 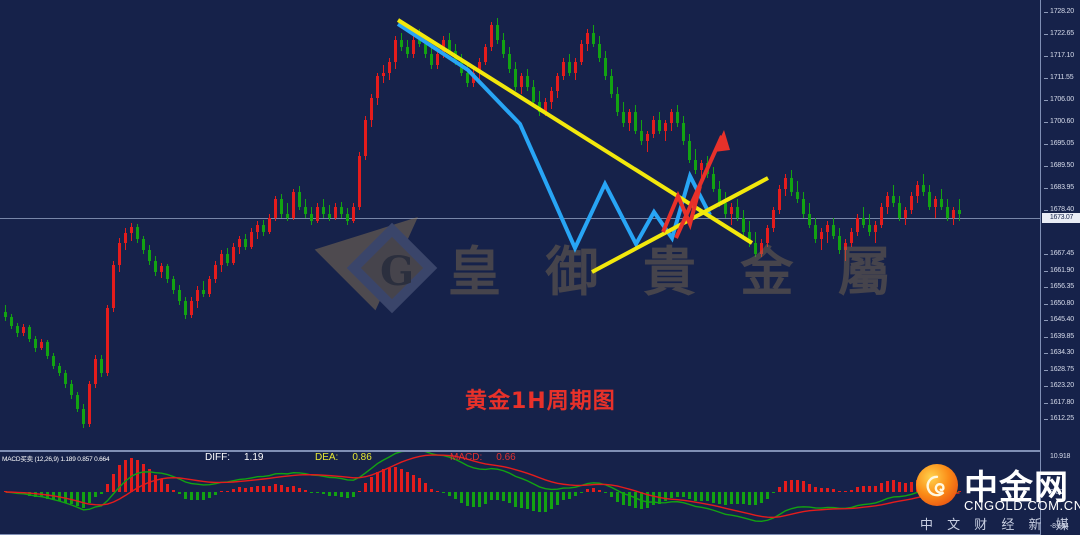 What do you see at coordinates (1062, 187) in the screenshot?
I see `price-axis-tick-label: 1683.95` at bounding box center [1062, 187].